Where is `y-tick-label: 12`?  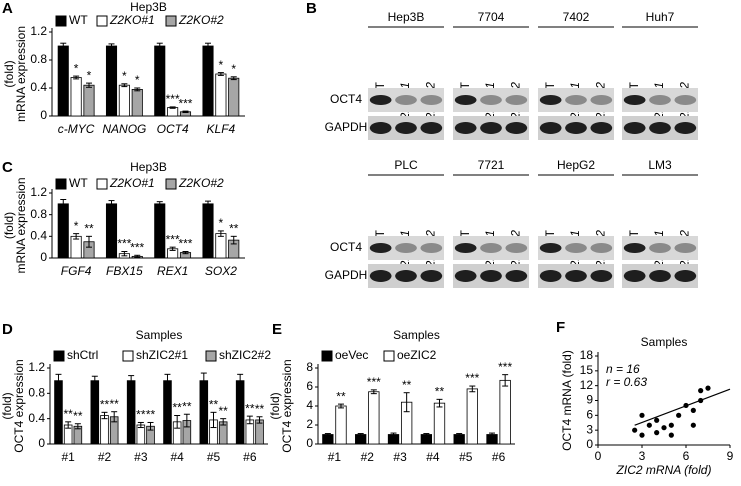
y-tick-label: 12 is located at coordinates (587, 385).